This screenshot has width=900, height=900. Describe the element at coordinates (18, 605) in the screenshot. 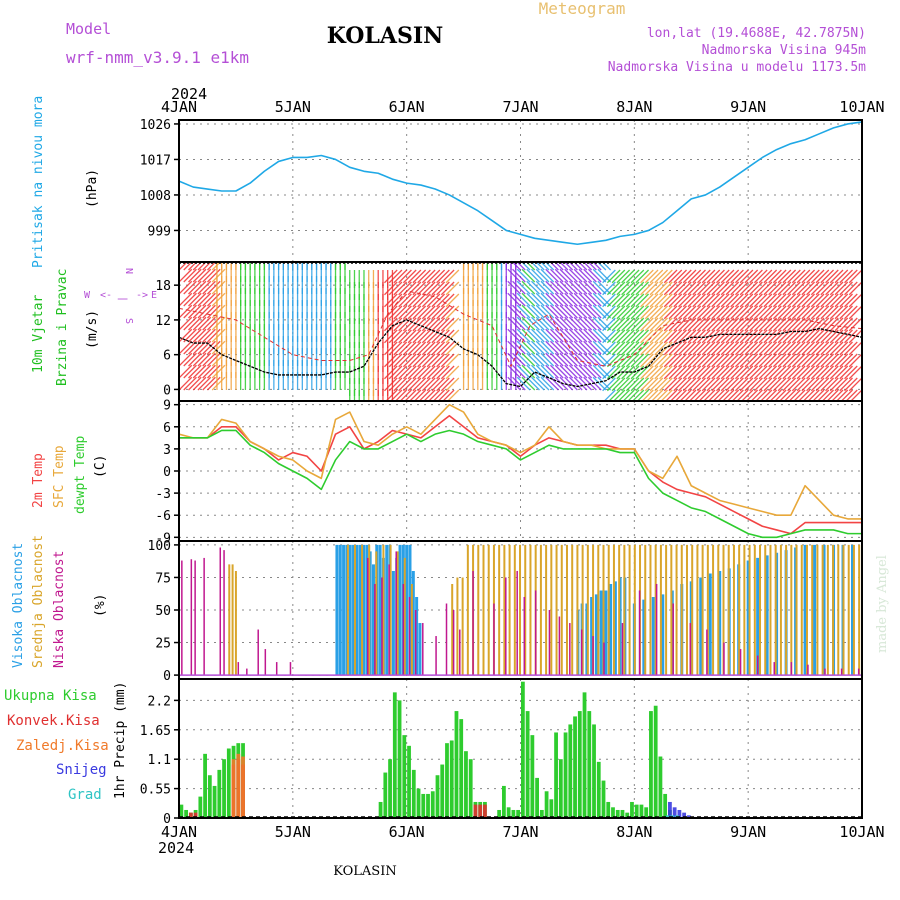

I see `cloud-ylabel-high: Visoka Oblacnost` at that location.